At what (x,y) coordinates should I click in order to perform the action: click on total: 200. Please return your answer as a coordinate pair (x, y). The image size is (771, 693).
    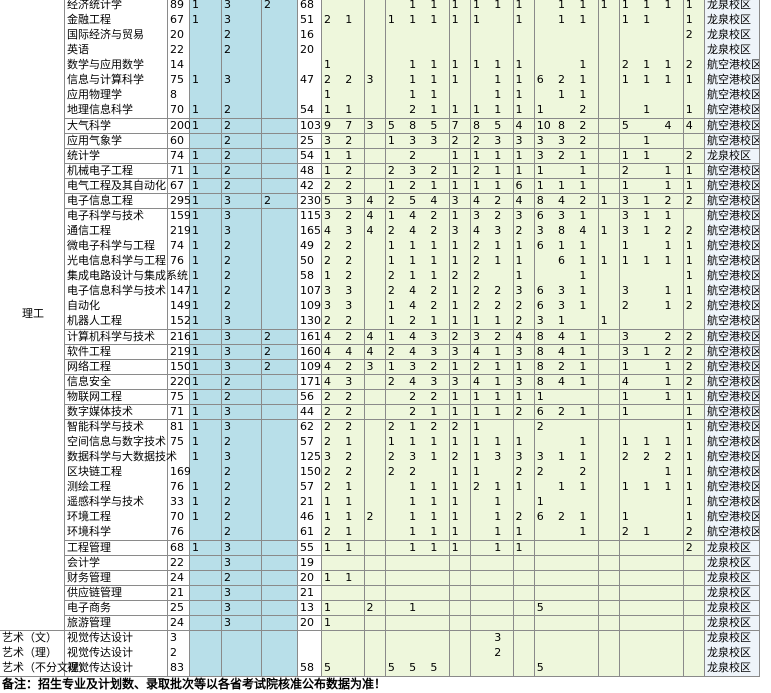
    Looking at the image, I should click on (179, 126).